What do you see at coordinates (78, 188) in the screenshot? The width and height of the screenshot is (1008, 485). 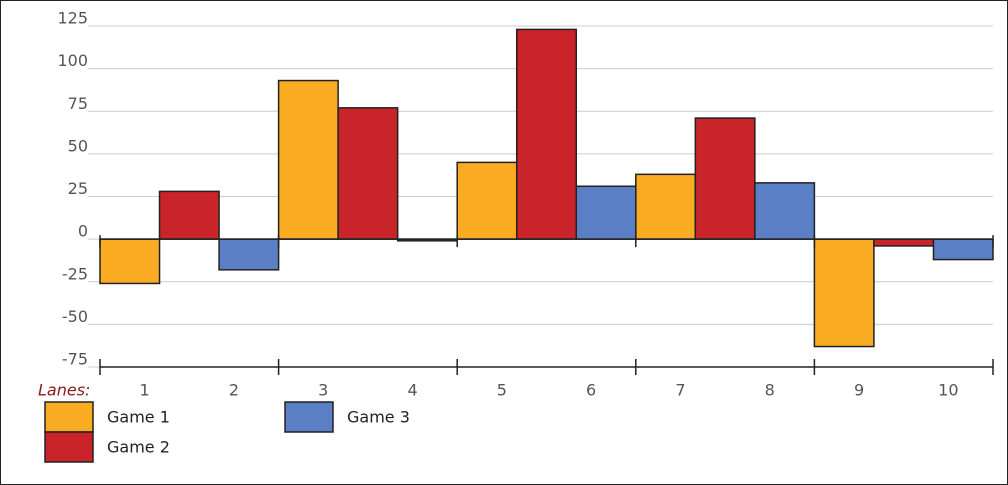 I see `y-tick-label: 25` at bounding box center [78, 188].